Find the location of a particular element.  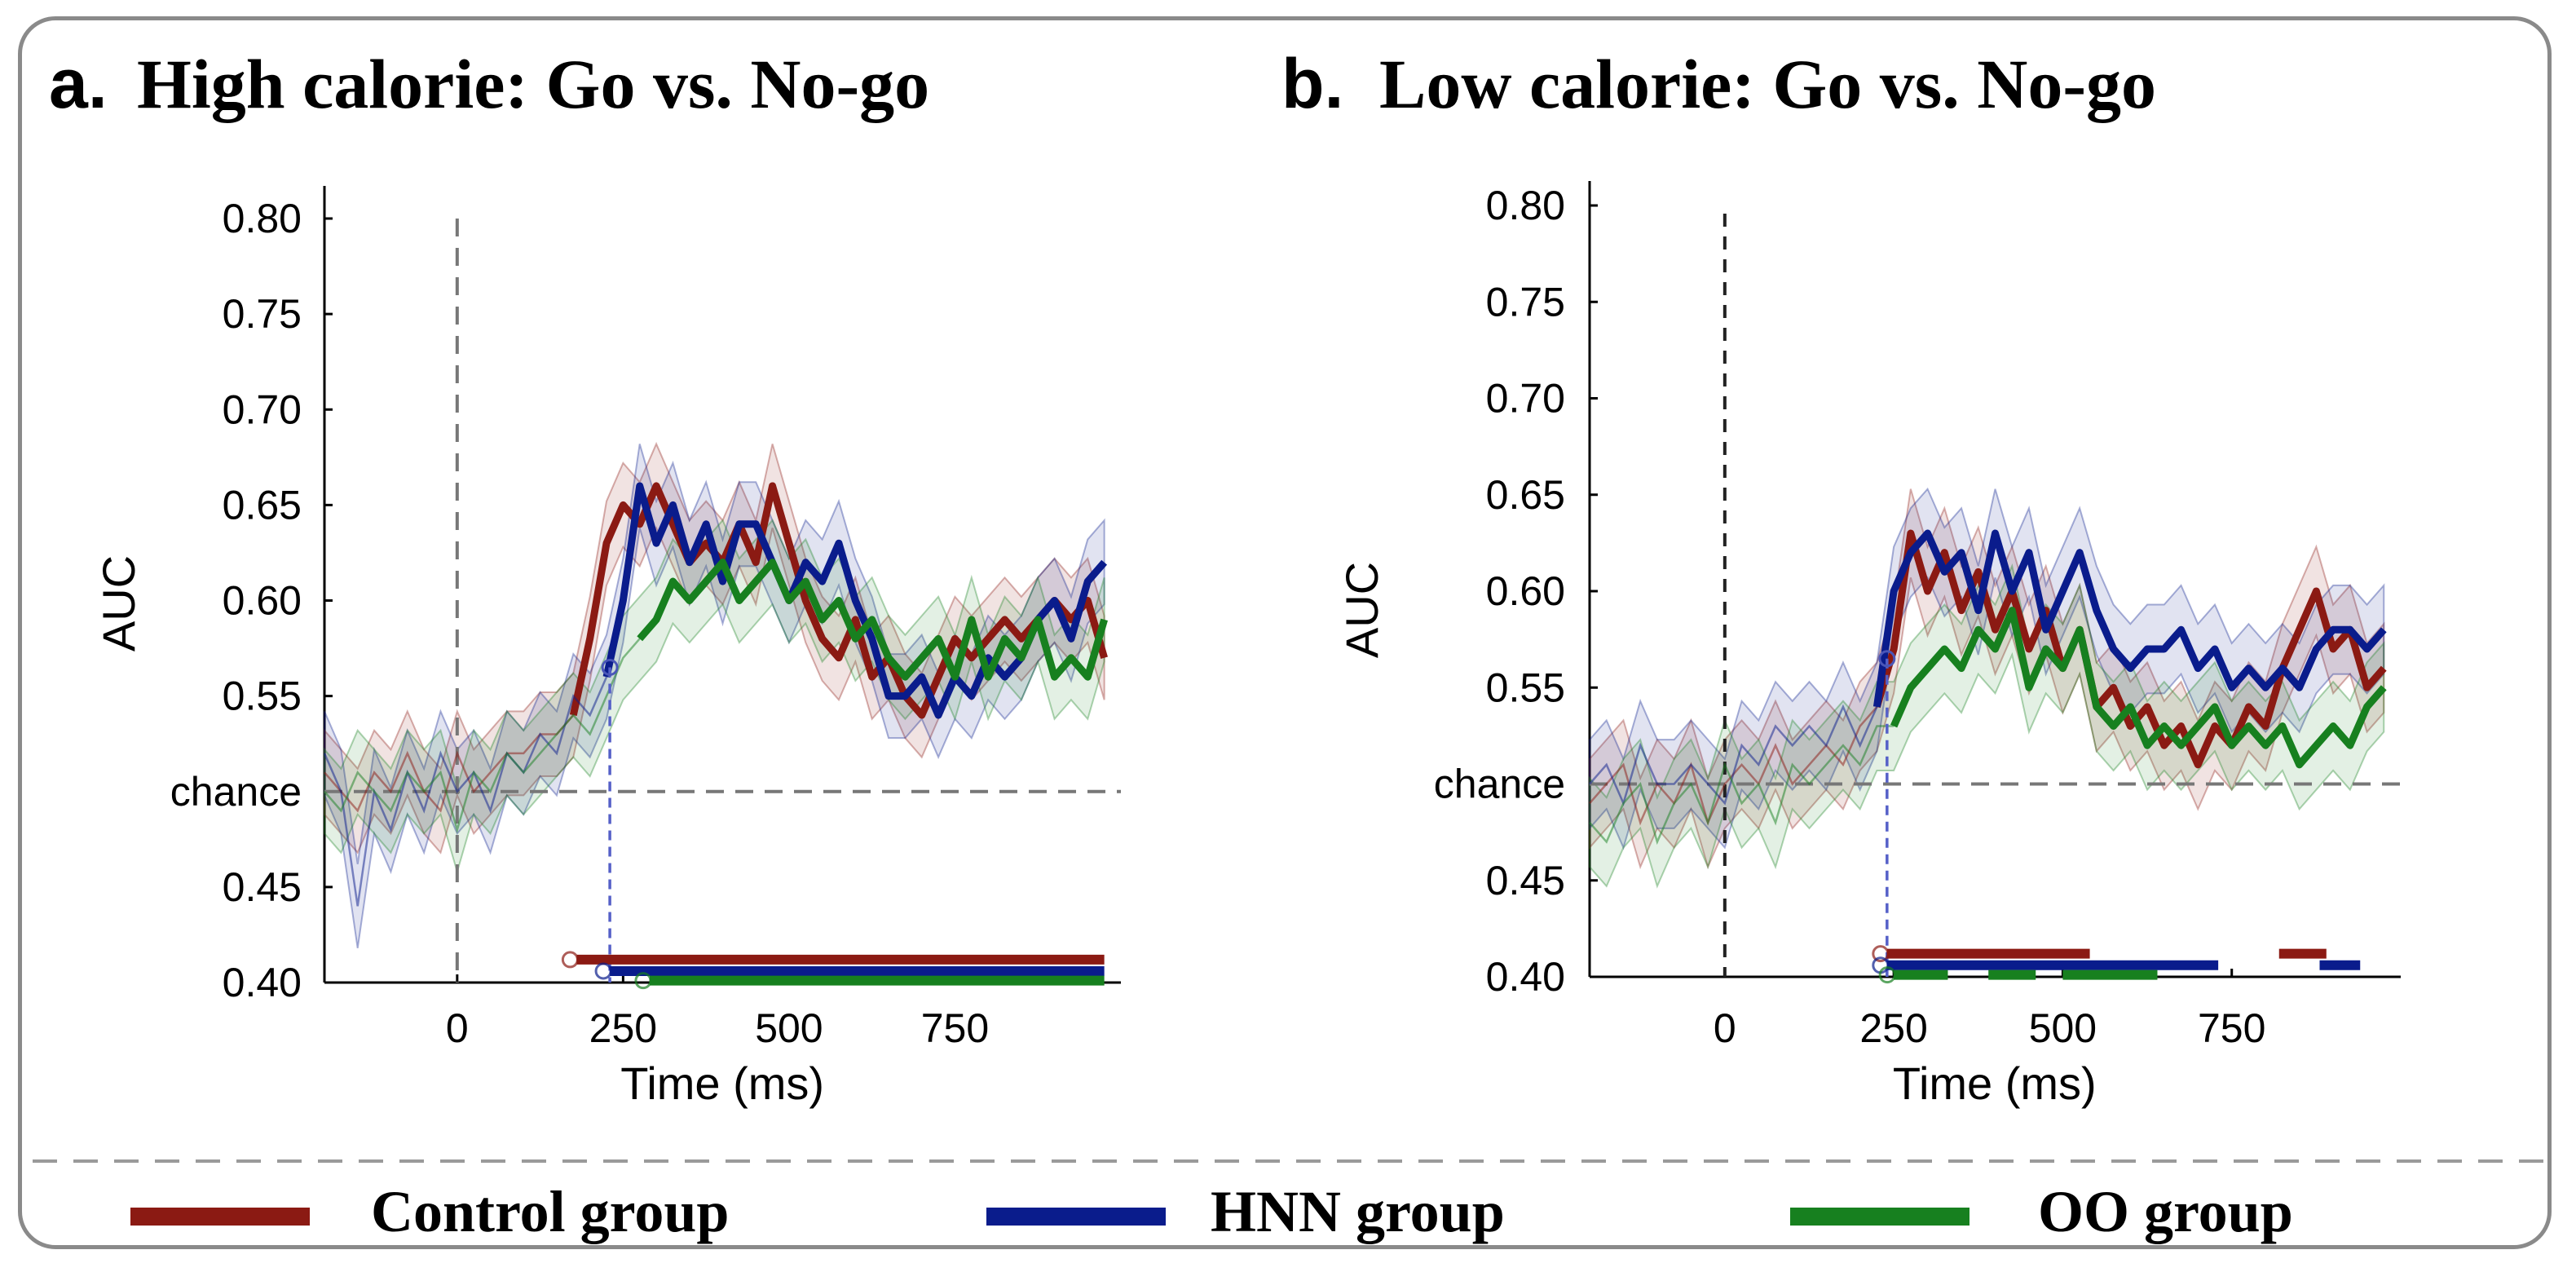

panel-a-title: High calorie: Go vs. No-go is located at coordinates (533, 84).